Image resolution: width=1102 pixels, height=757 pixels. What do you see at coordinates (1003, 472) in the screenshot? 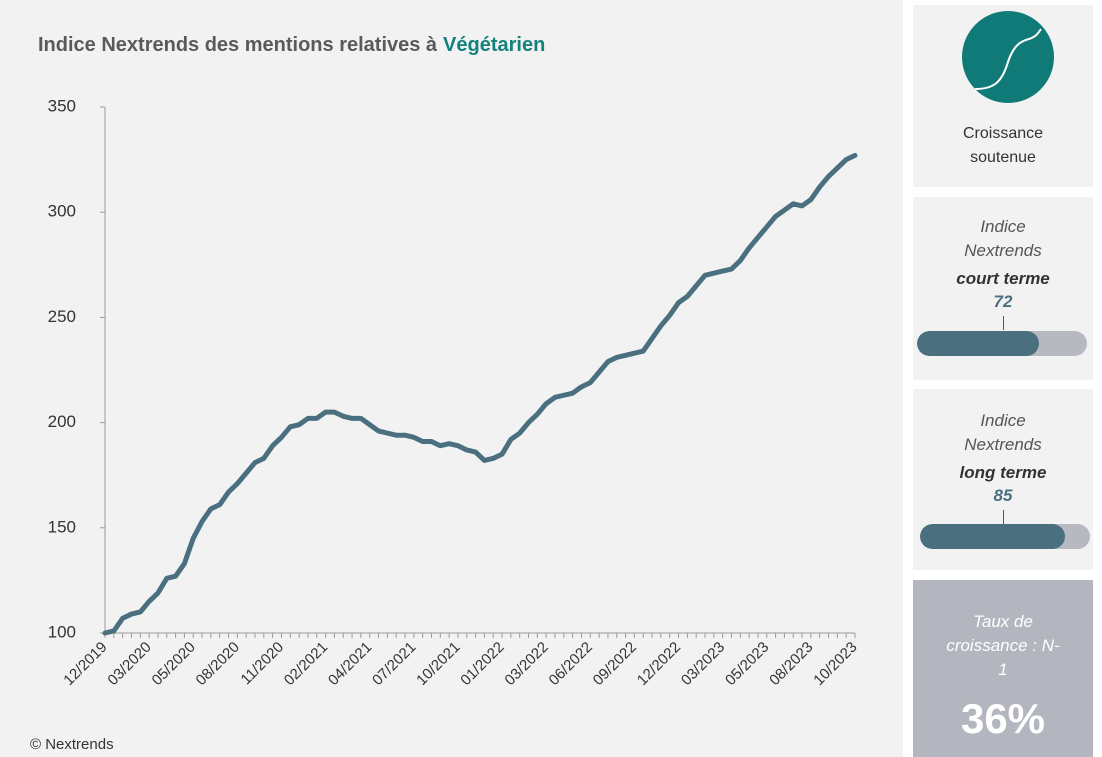
I see `long-term-term: long terme` at bounding box center [1003, 472].